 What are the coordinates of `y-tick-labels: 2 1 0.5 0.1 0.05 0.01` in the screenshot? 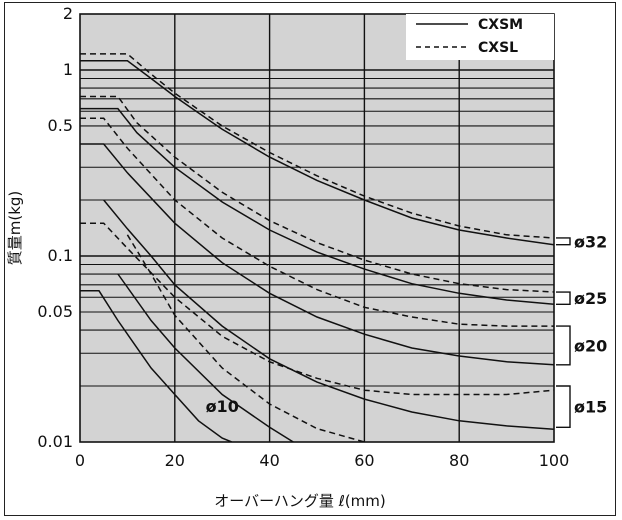 It's located at (55, 227).